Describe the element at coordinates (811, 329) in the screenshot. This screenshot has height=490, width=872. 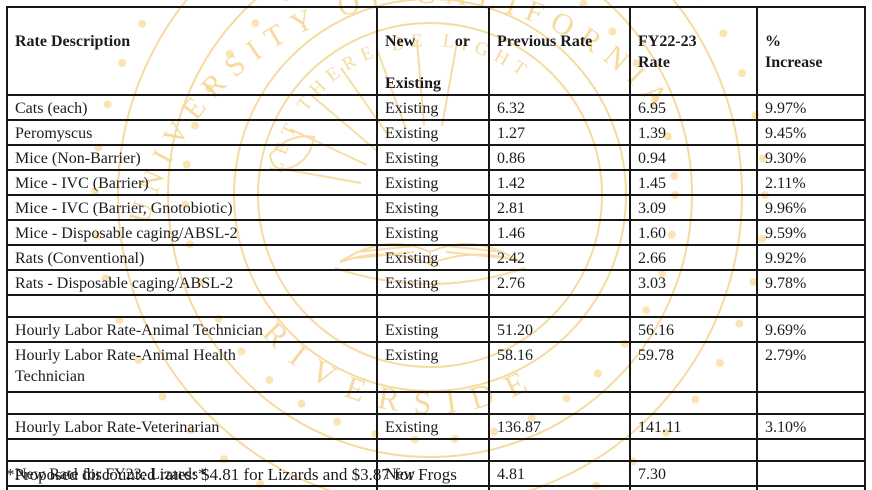
I see `cell-percent-increase: 9.69%` at that location.